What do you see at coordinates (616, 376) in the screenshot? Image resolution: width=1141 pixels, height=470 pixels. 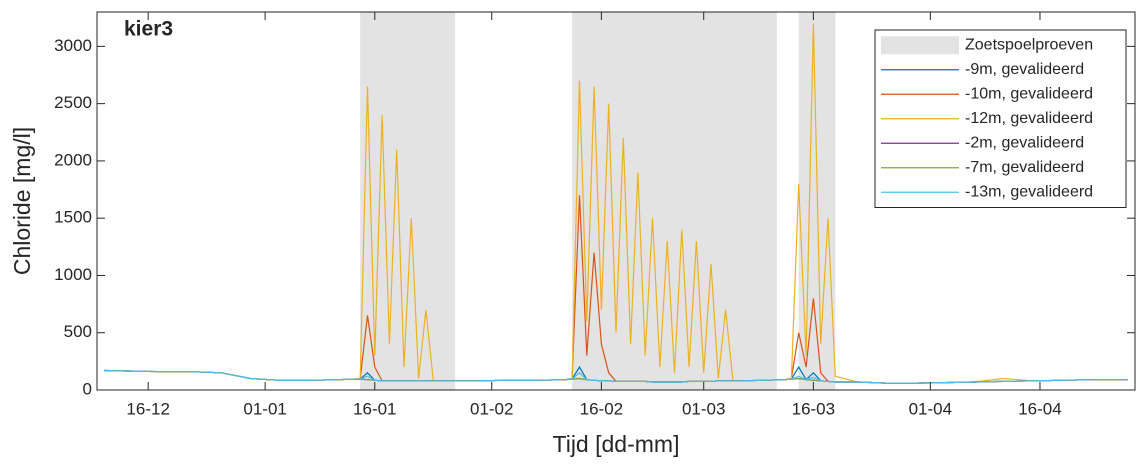 I see `data-line` at bounding box center [616, 376].